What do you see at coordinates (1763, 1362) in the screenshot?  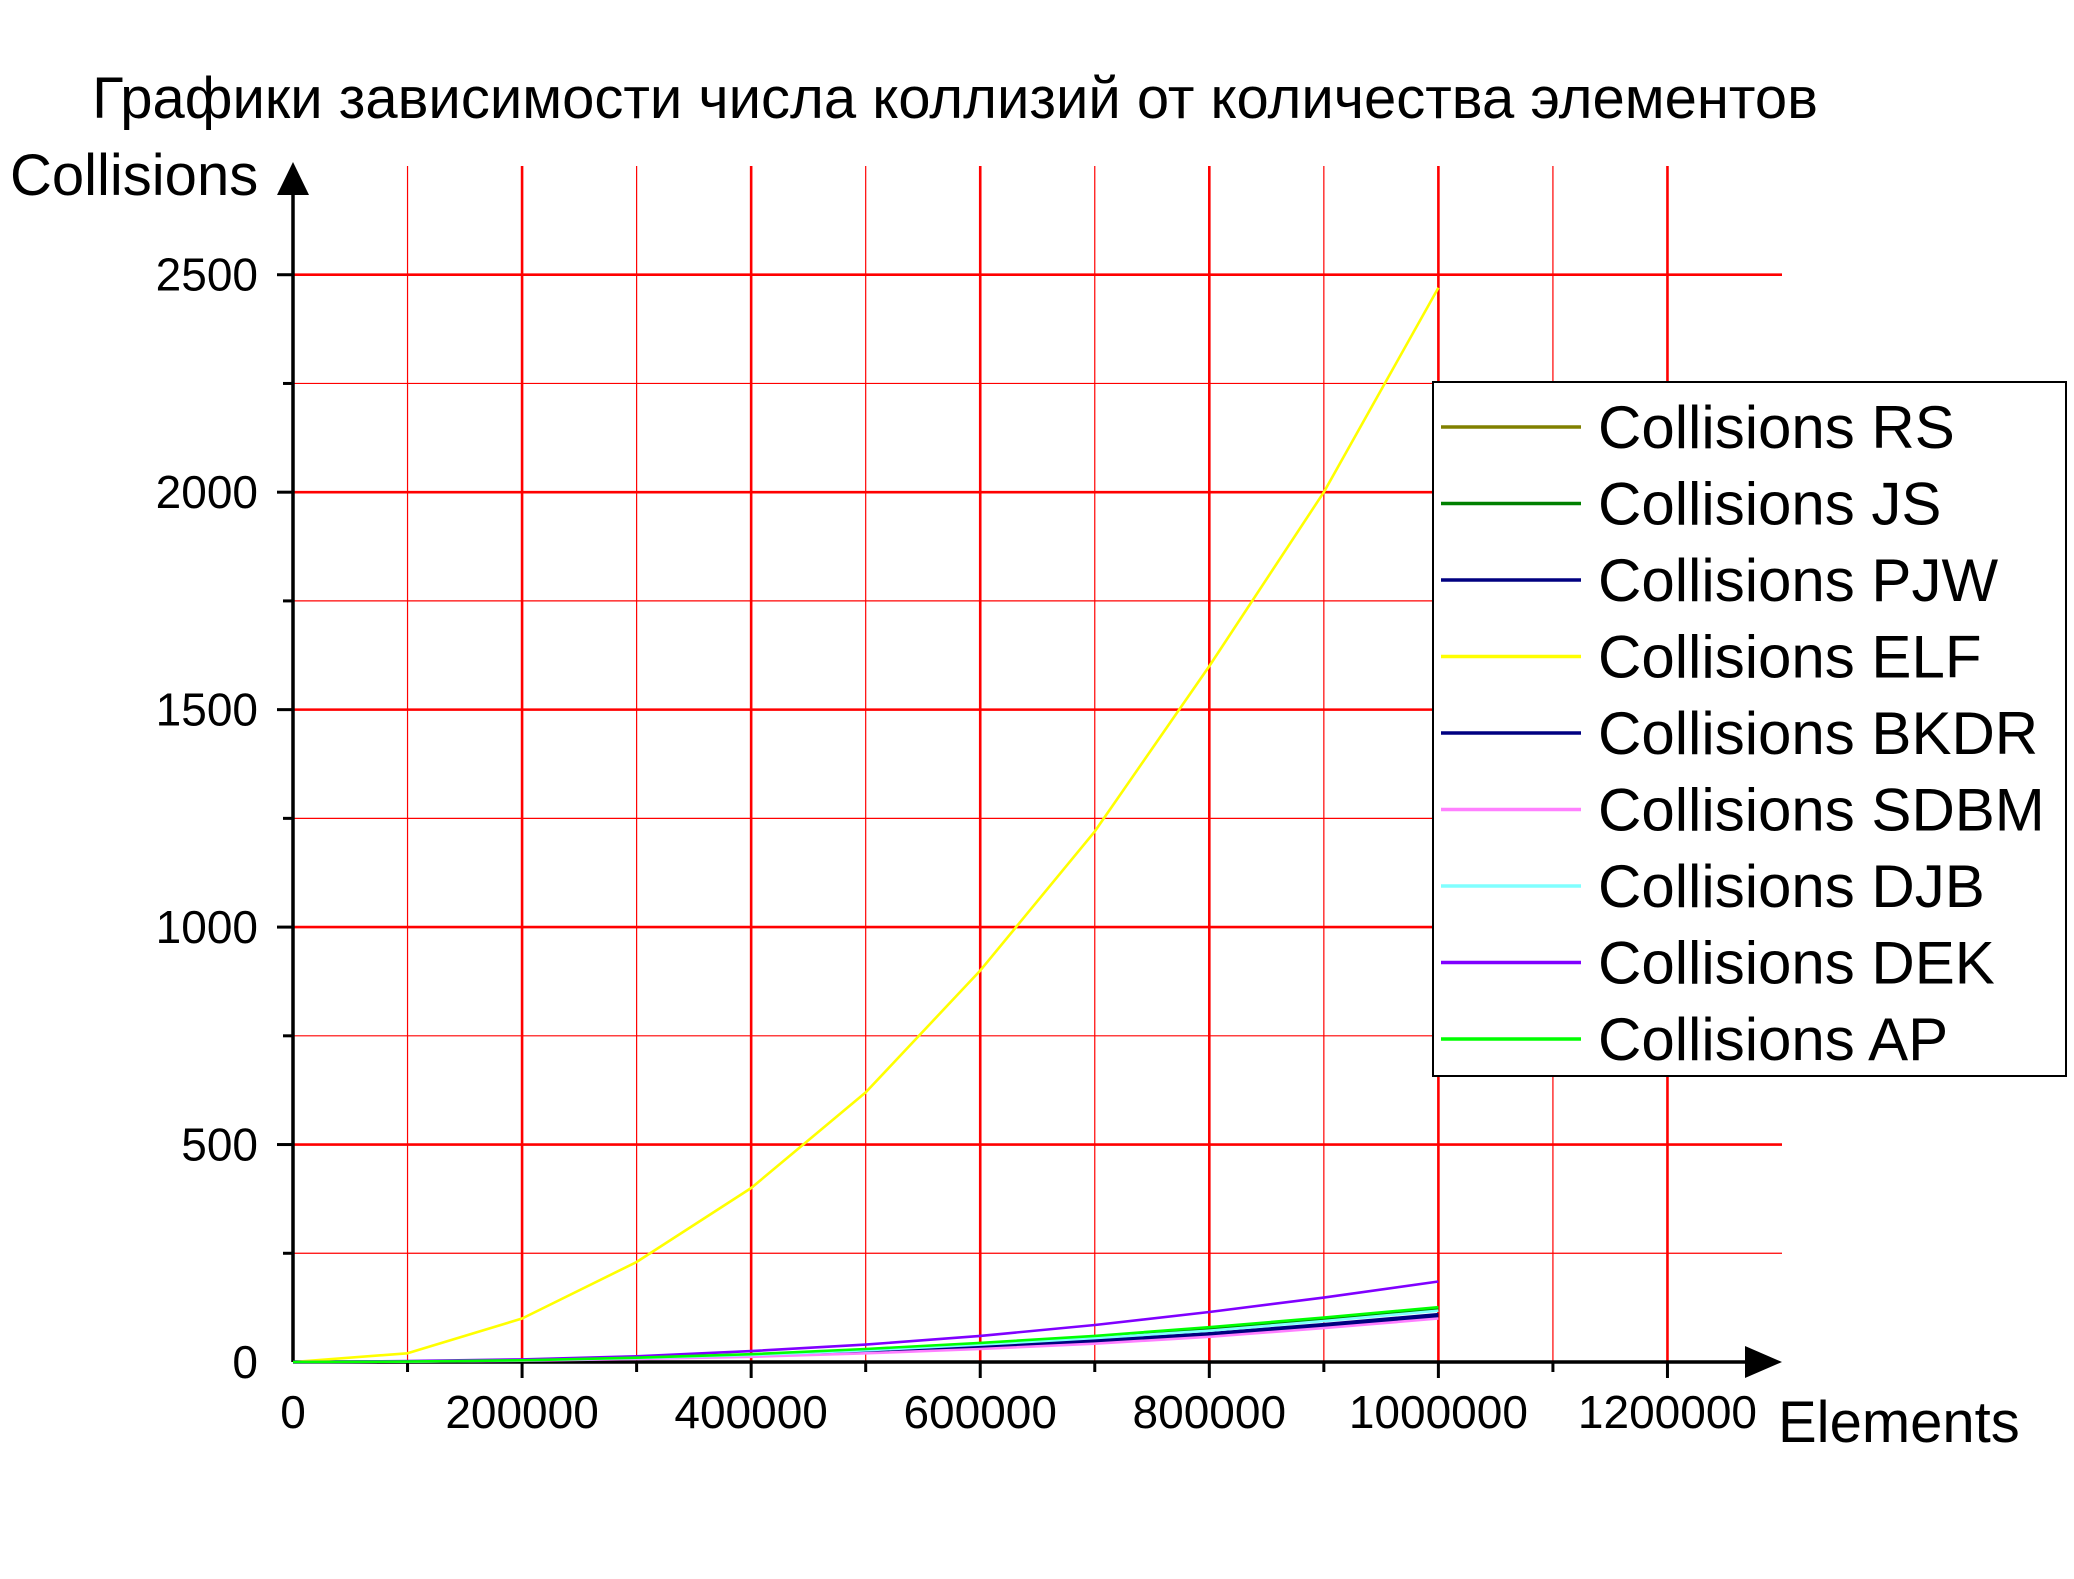 I see `x-axis-arrow` at bounding box center [1763, 1362].